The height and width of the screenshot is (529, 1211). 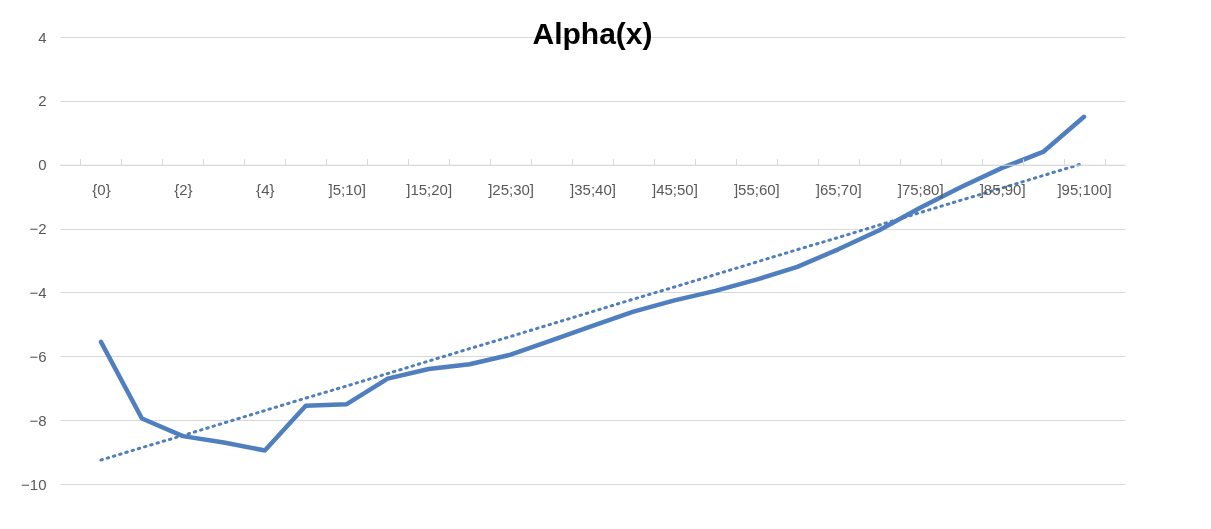 I want to click on x-tick-label: ]35;40], so click(x=593, y=190).